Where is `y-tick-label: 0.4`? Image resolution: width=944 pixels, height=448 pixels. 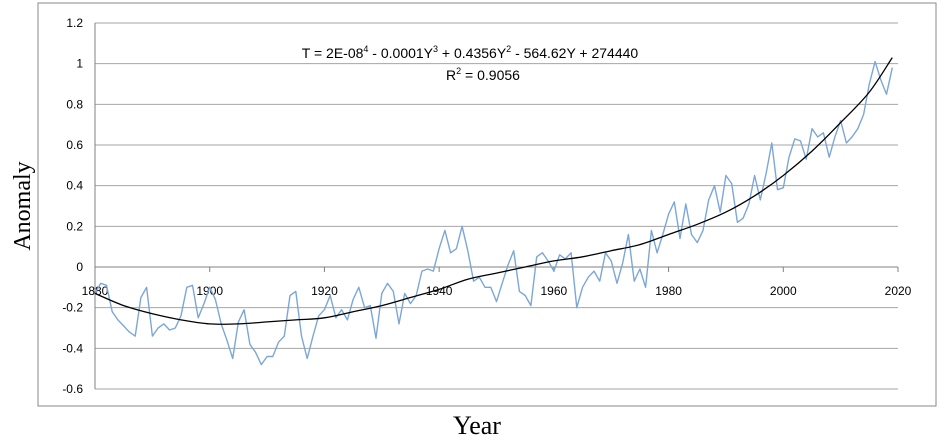
y-tick-label: 0.4 is located at coordinates (74, 186).